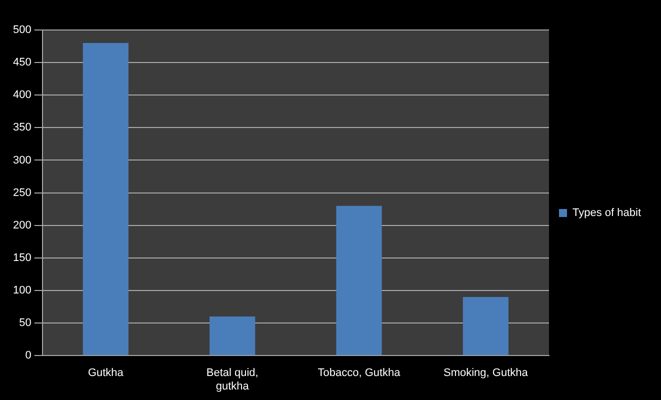  What do you see at coordinates (22, 30) in the screenshot?
I see `y-tick-label: 500` at bounding box center [22, 30].